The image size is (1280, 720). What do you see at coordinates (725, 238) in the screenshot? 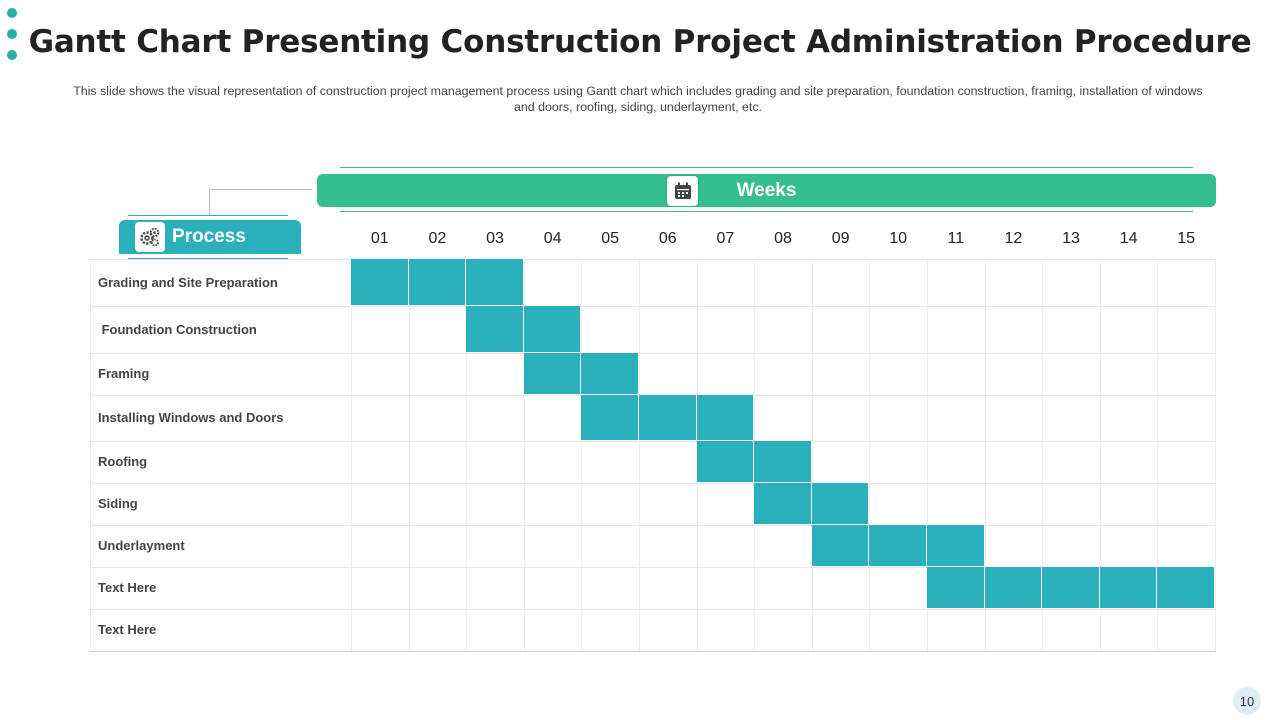
I see `week-label: 07` at bounding box center [725, 238].